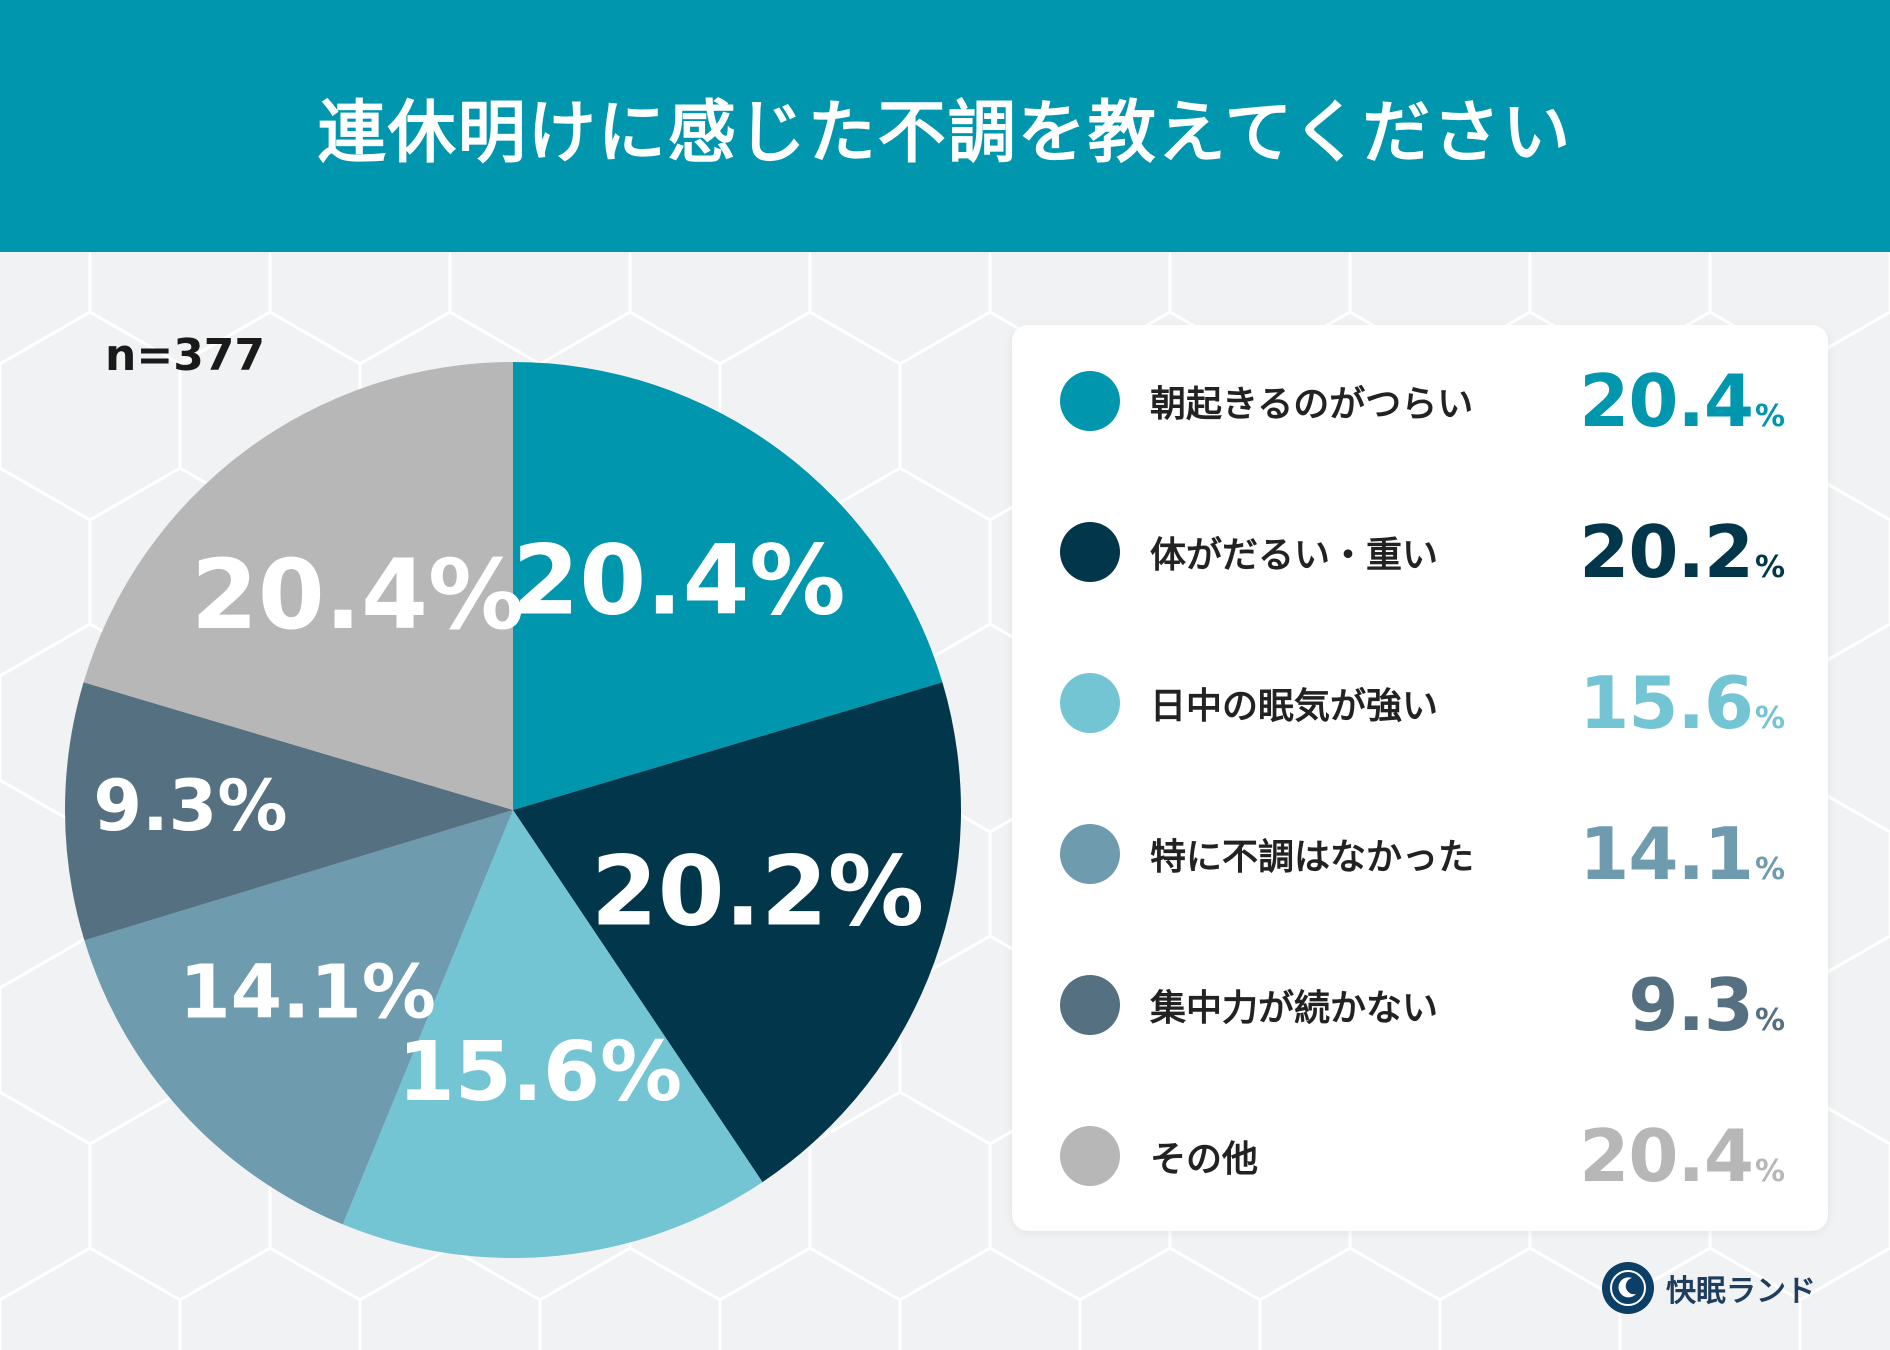 The width and height of the screenshot is (1890, 1350). What do you see at coordinates (1628, 1288) in the screenshot?
I see `sleeping-moon-logo-icon` at bounding box center [1628, 1288].